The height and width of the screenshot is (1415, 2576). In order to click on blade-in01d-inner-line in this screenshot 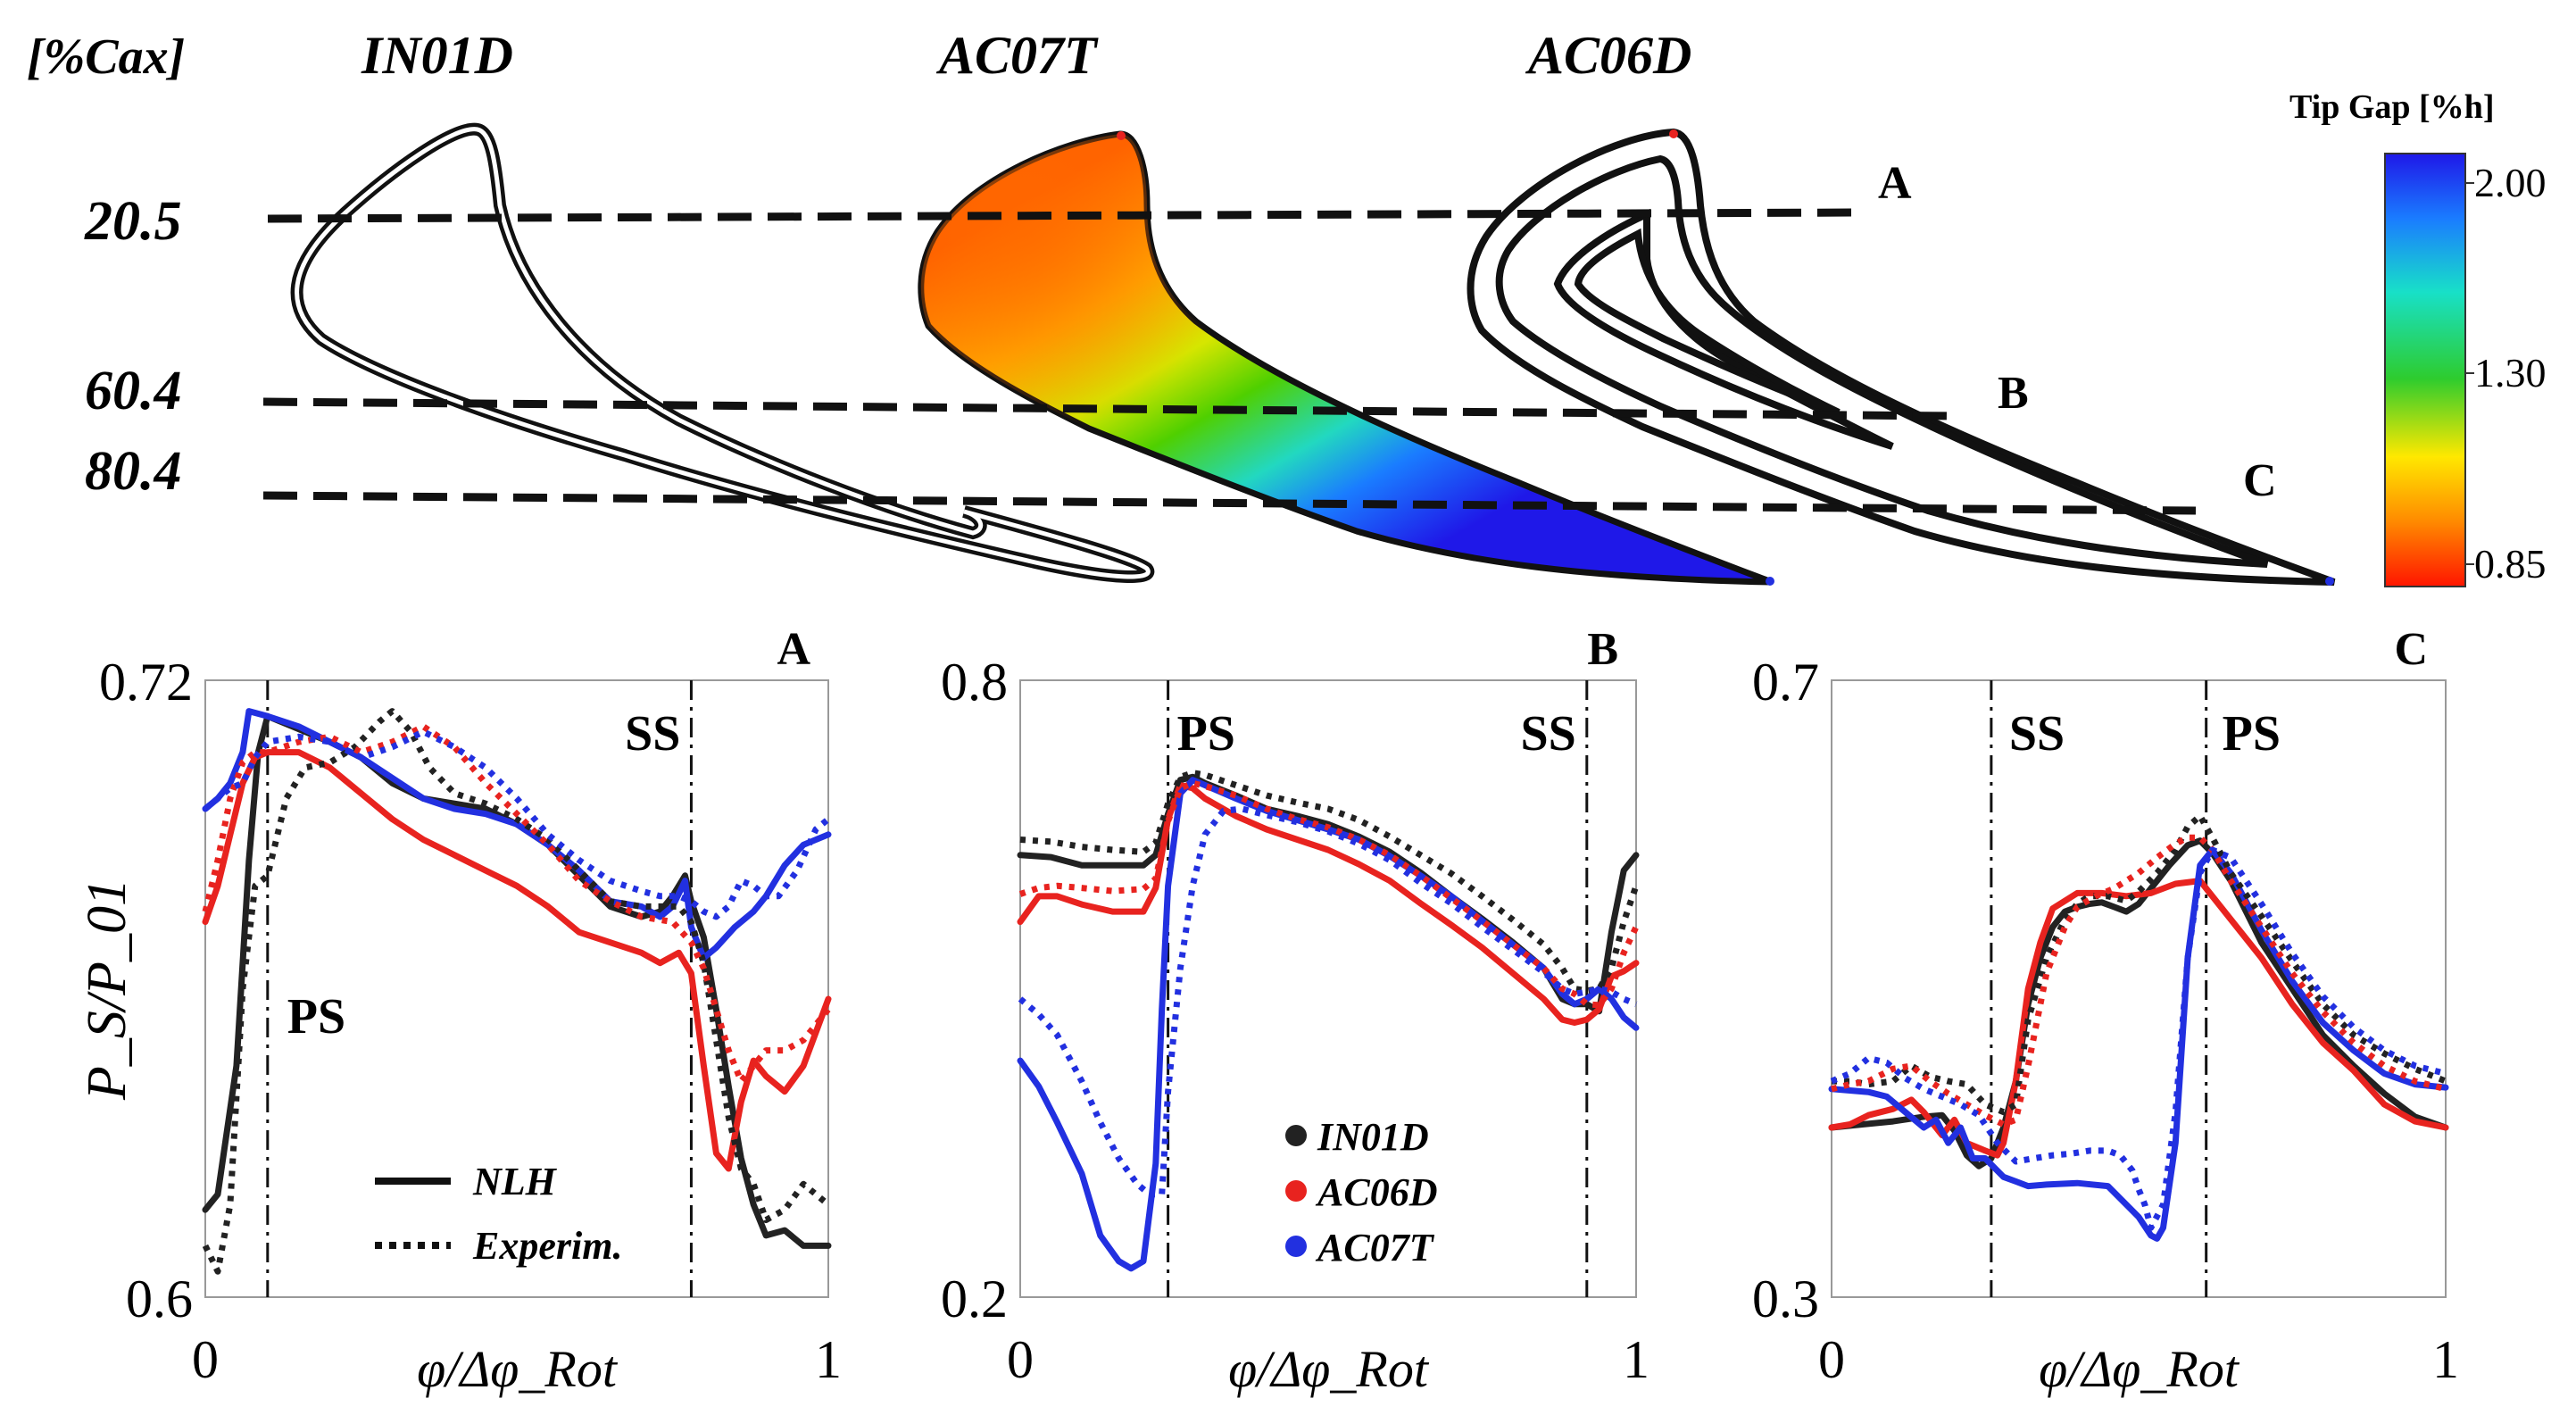, I will do `click(723, 353)`.